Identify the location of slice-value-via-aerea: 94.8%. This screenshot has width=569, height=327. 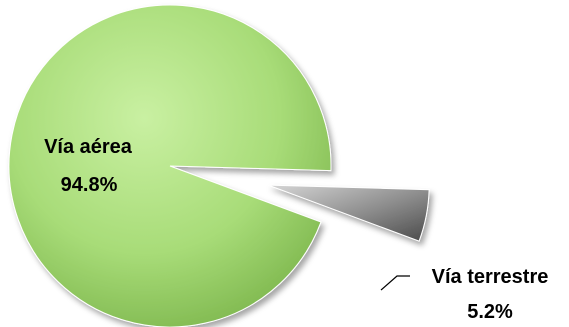
(89, 185).